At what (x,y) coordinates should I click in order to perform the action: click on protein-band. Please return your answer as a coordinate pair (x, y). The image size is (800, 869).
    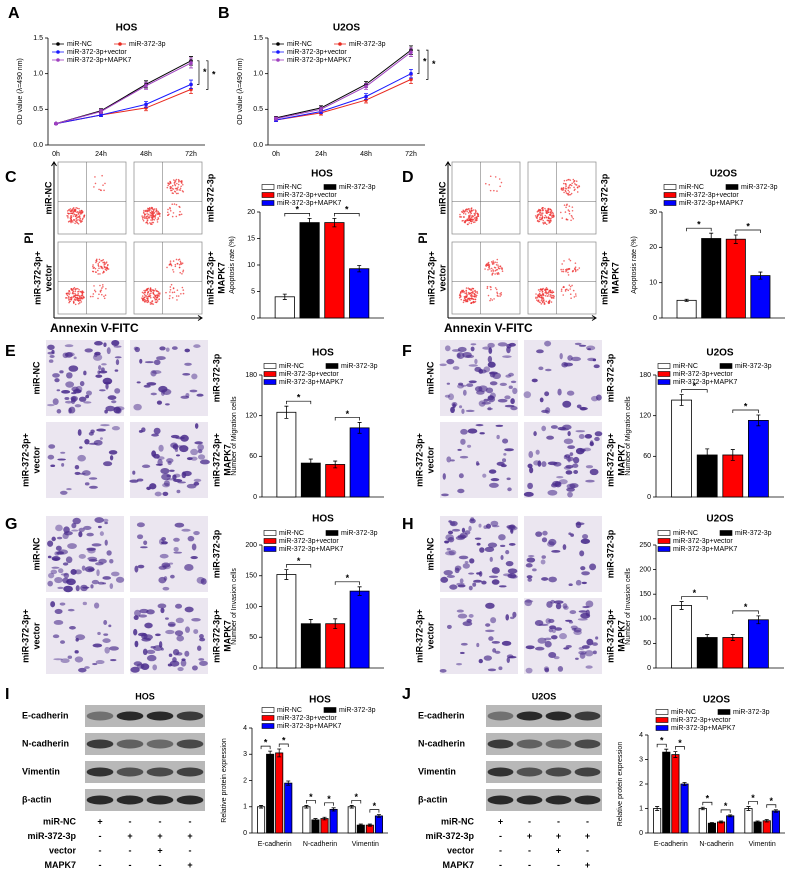
    Looking at the image, I should click on (500, 744).